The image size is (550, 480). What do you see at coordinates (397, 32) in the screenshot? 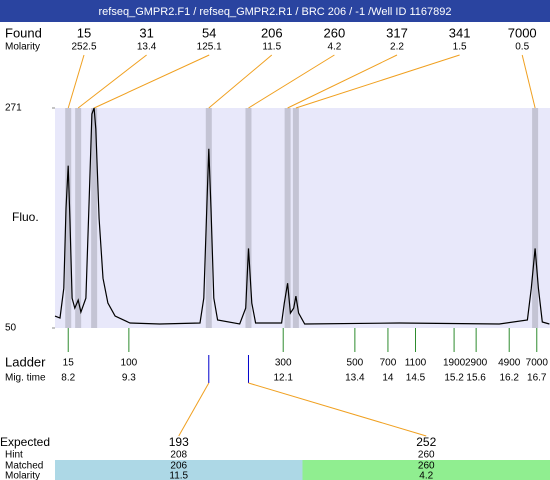
I see `found-size: 317` at bounding box center [397, 32].